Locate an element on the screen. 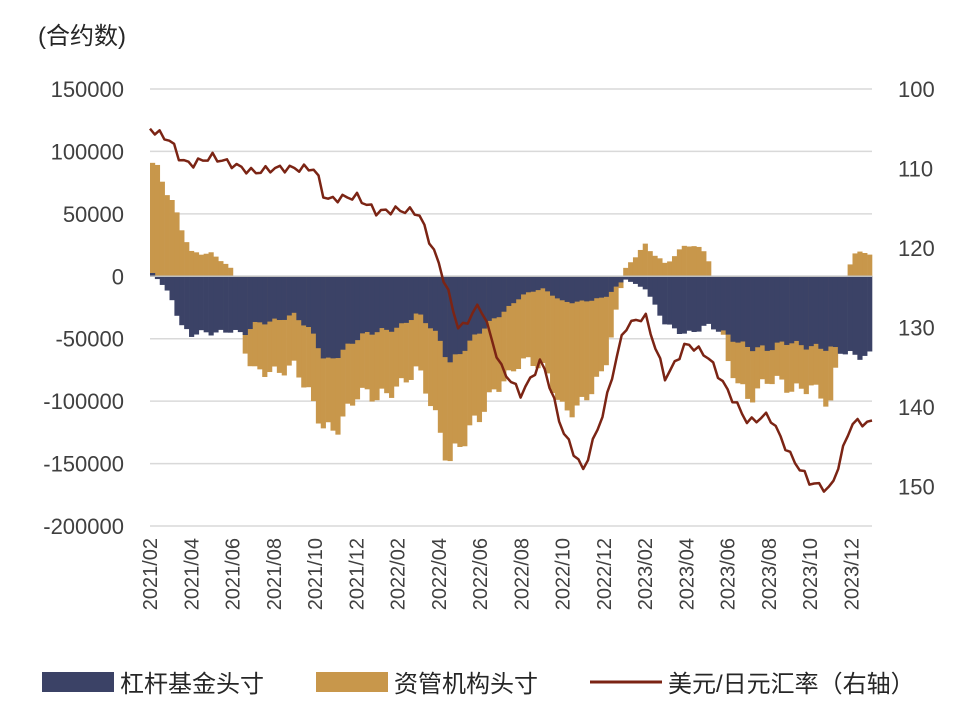 This screenshot has width=968, height=720. legend-label-leveraged: 杠杆基金头寸 is located at coordinates (192, 684).